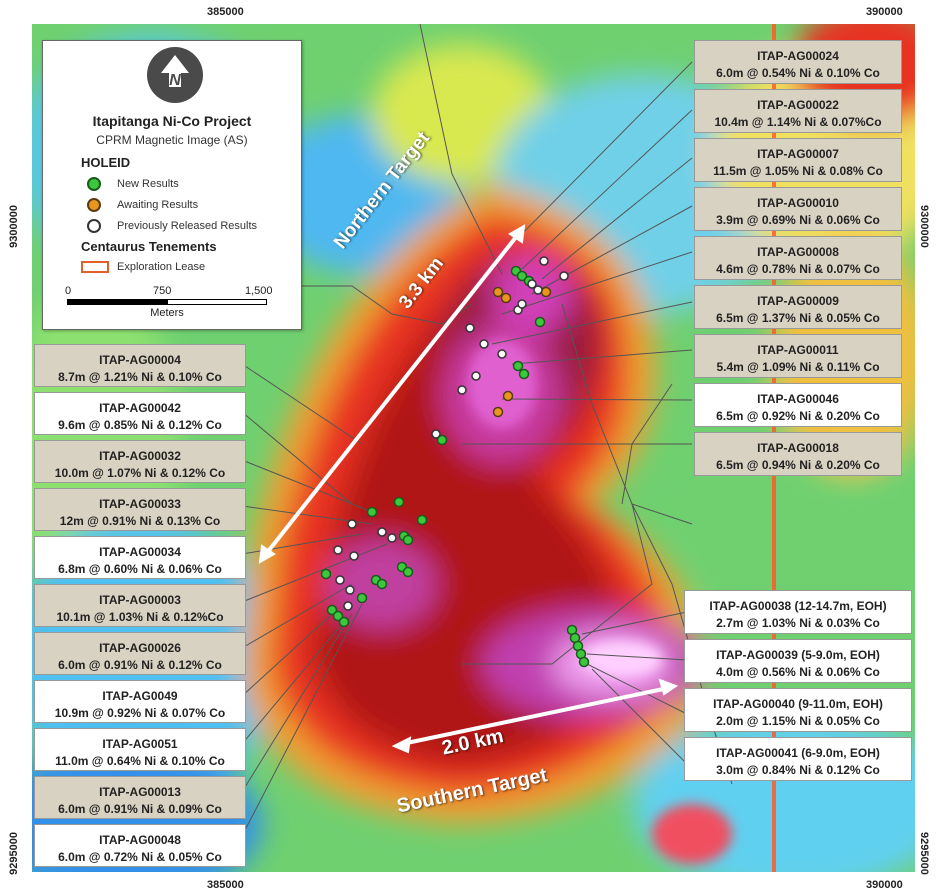  Describe the element at coordinates (140, 617) in the screenshot. I see `callout-result: 10.1m @ 1.03% Ni & 0.12%Co` at that location.